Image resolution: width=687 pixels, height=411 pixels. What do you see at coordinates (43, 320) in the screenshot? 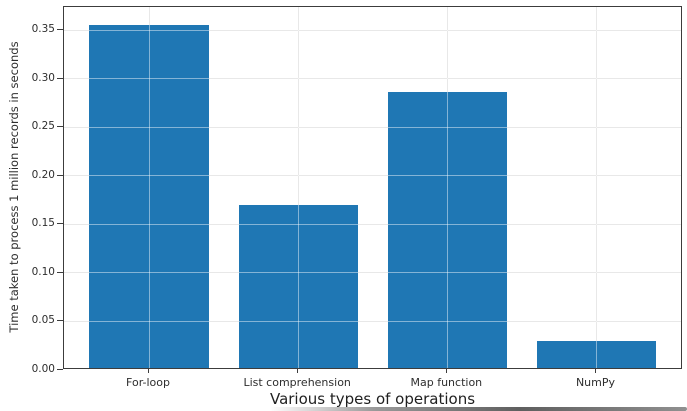
I see `y-tick-label: 0.05` at bounding box center [43, 320].